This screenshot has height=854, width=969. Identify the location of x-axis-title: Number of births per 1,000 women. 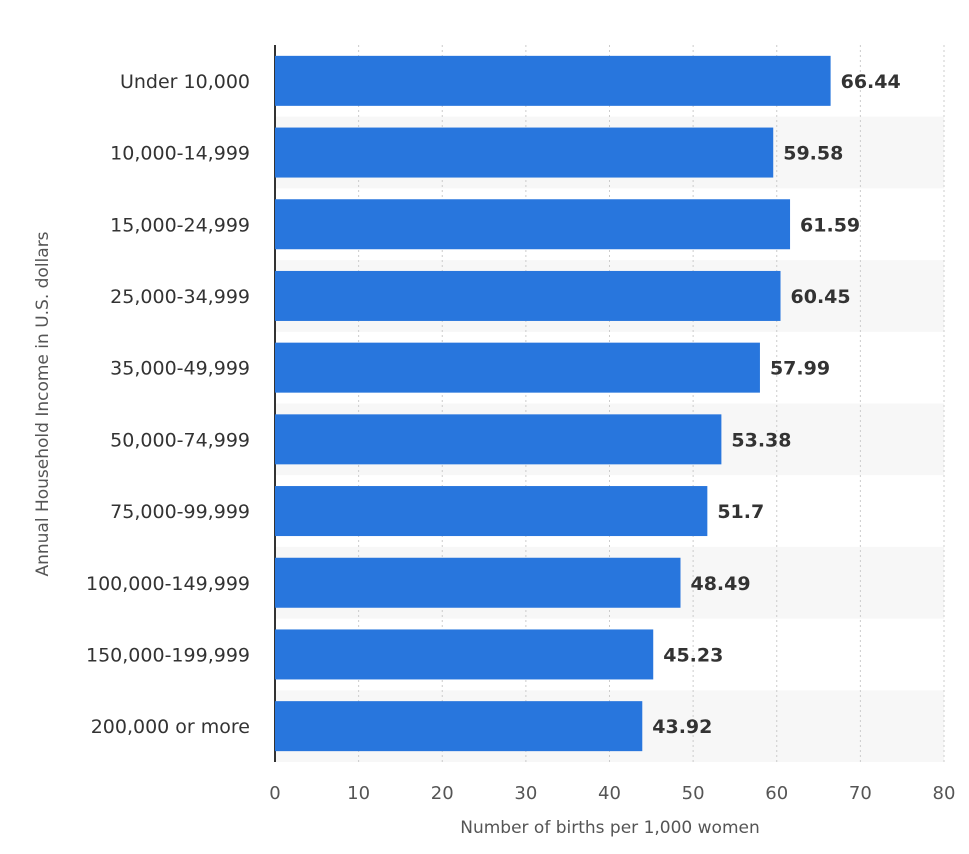
(610, 828).